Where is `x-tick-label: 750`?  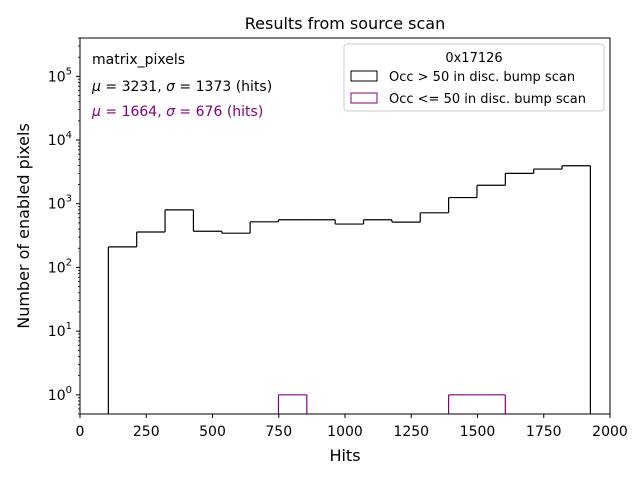 x-tick-label: 750 is located at coordinates (278, 432).